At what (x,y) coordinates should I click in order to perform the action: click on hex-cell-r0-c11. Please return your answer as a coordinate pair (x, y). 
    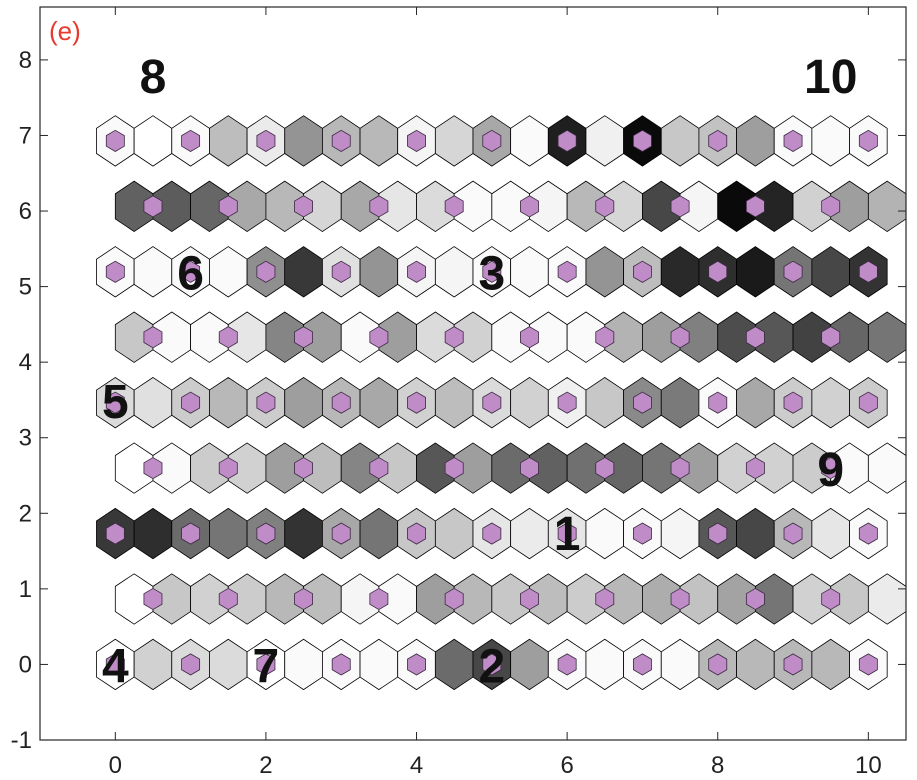
    Looking at the image, I should click on (529, 664).